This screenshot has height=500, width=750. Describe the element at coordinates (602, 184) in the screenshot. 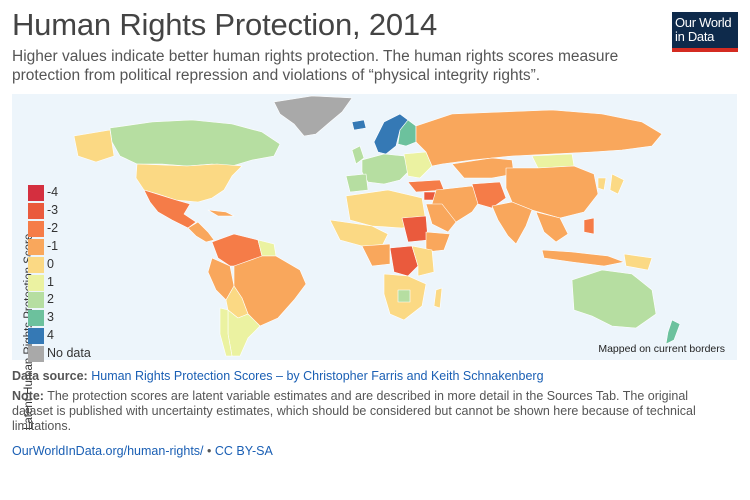

I see `region-korea` at that location.